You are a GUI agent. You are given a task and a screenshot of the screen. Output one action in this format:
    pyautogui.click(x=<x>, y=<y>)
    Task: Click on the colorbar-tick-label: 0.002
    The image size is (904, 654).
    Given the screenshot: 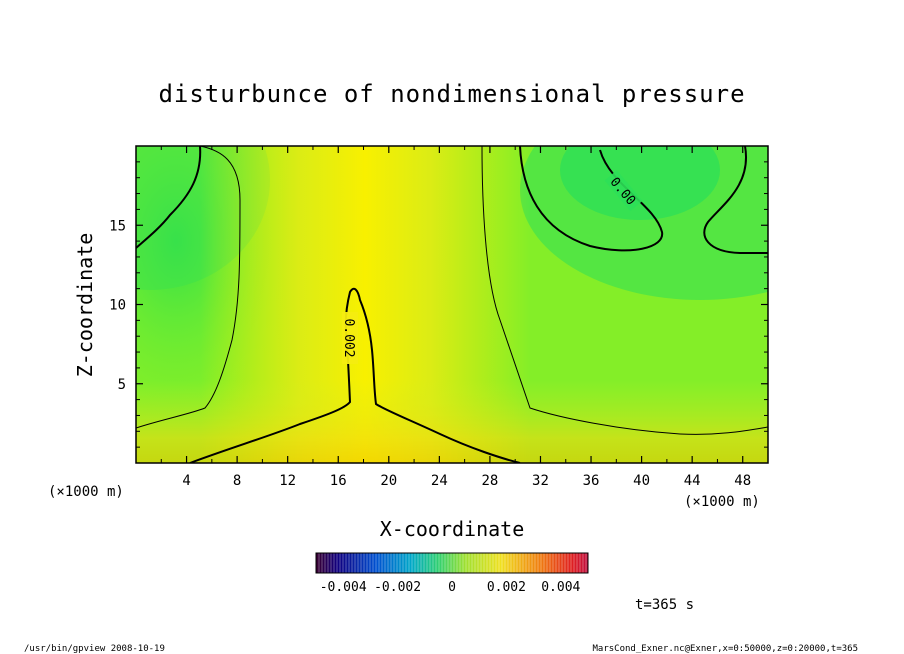 What is the action you would take?
    pyautogui.click(x=506, y=587)
    